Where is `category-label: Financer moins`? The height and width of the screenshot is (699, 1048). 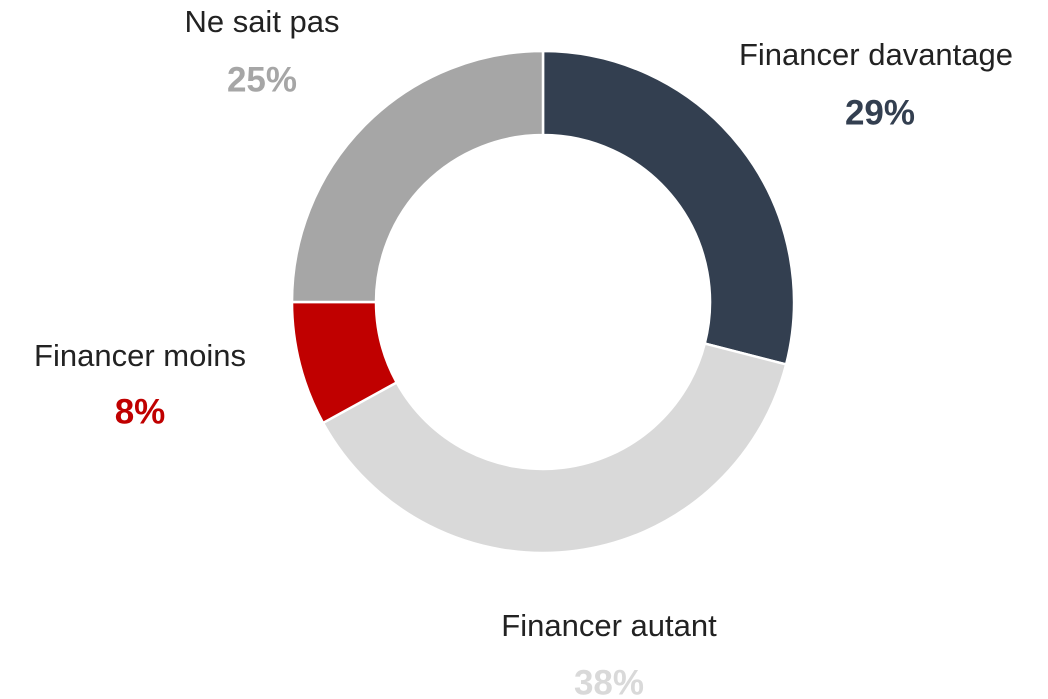 category-label: Financer moins is located at coordinates (140, 355).